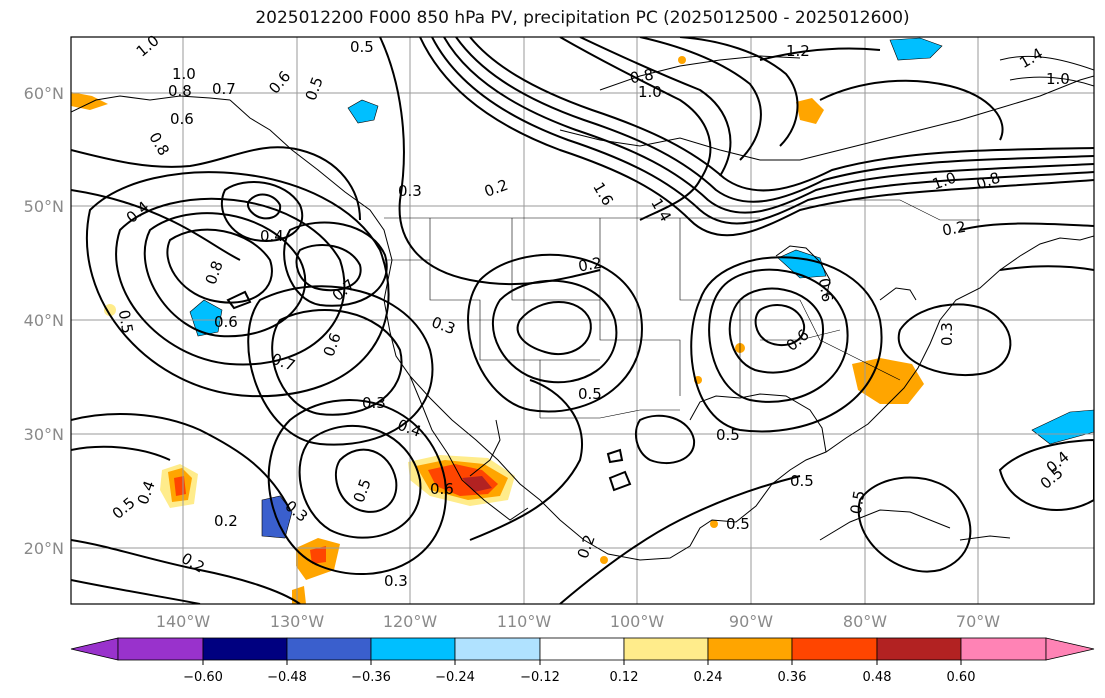 The image size is (1105, 698). What do you see at coordinates (410, 621) in the screenshot?
I see `lon-label: 120°W` at bounding box center [410, 621].